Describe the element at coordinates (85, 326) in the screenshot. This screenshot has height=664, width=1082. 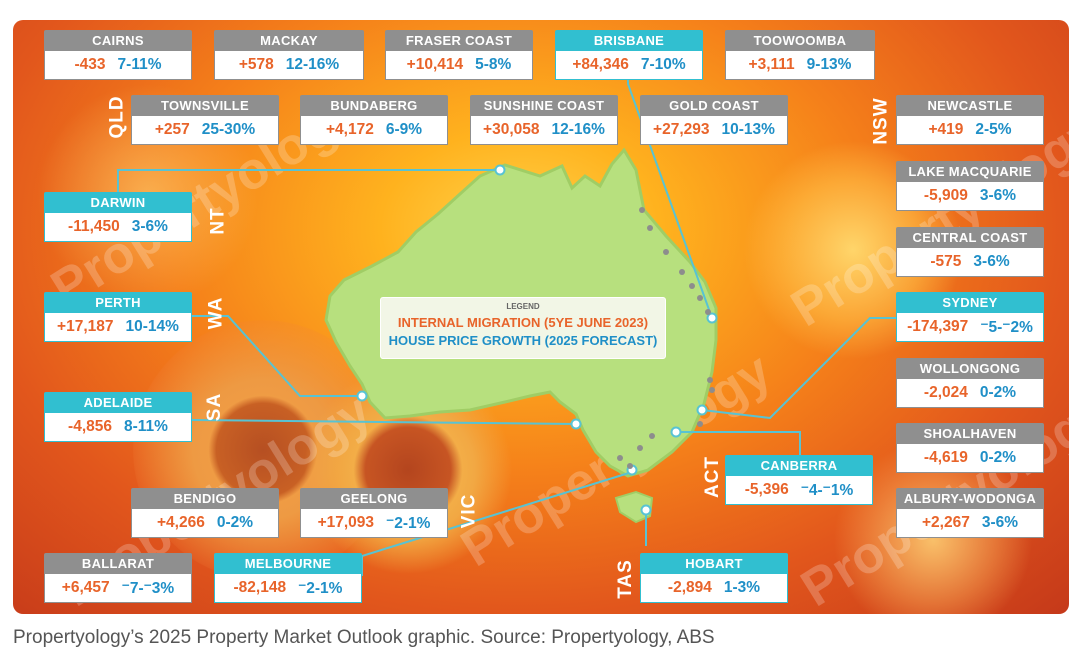
I see `migration-value: +17,187` at that location.